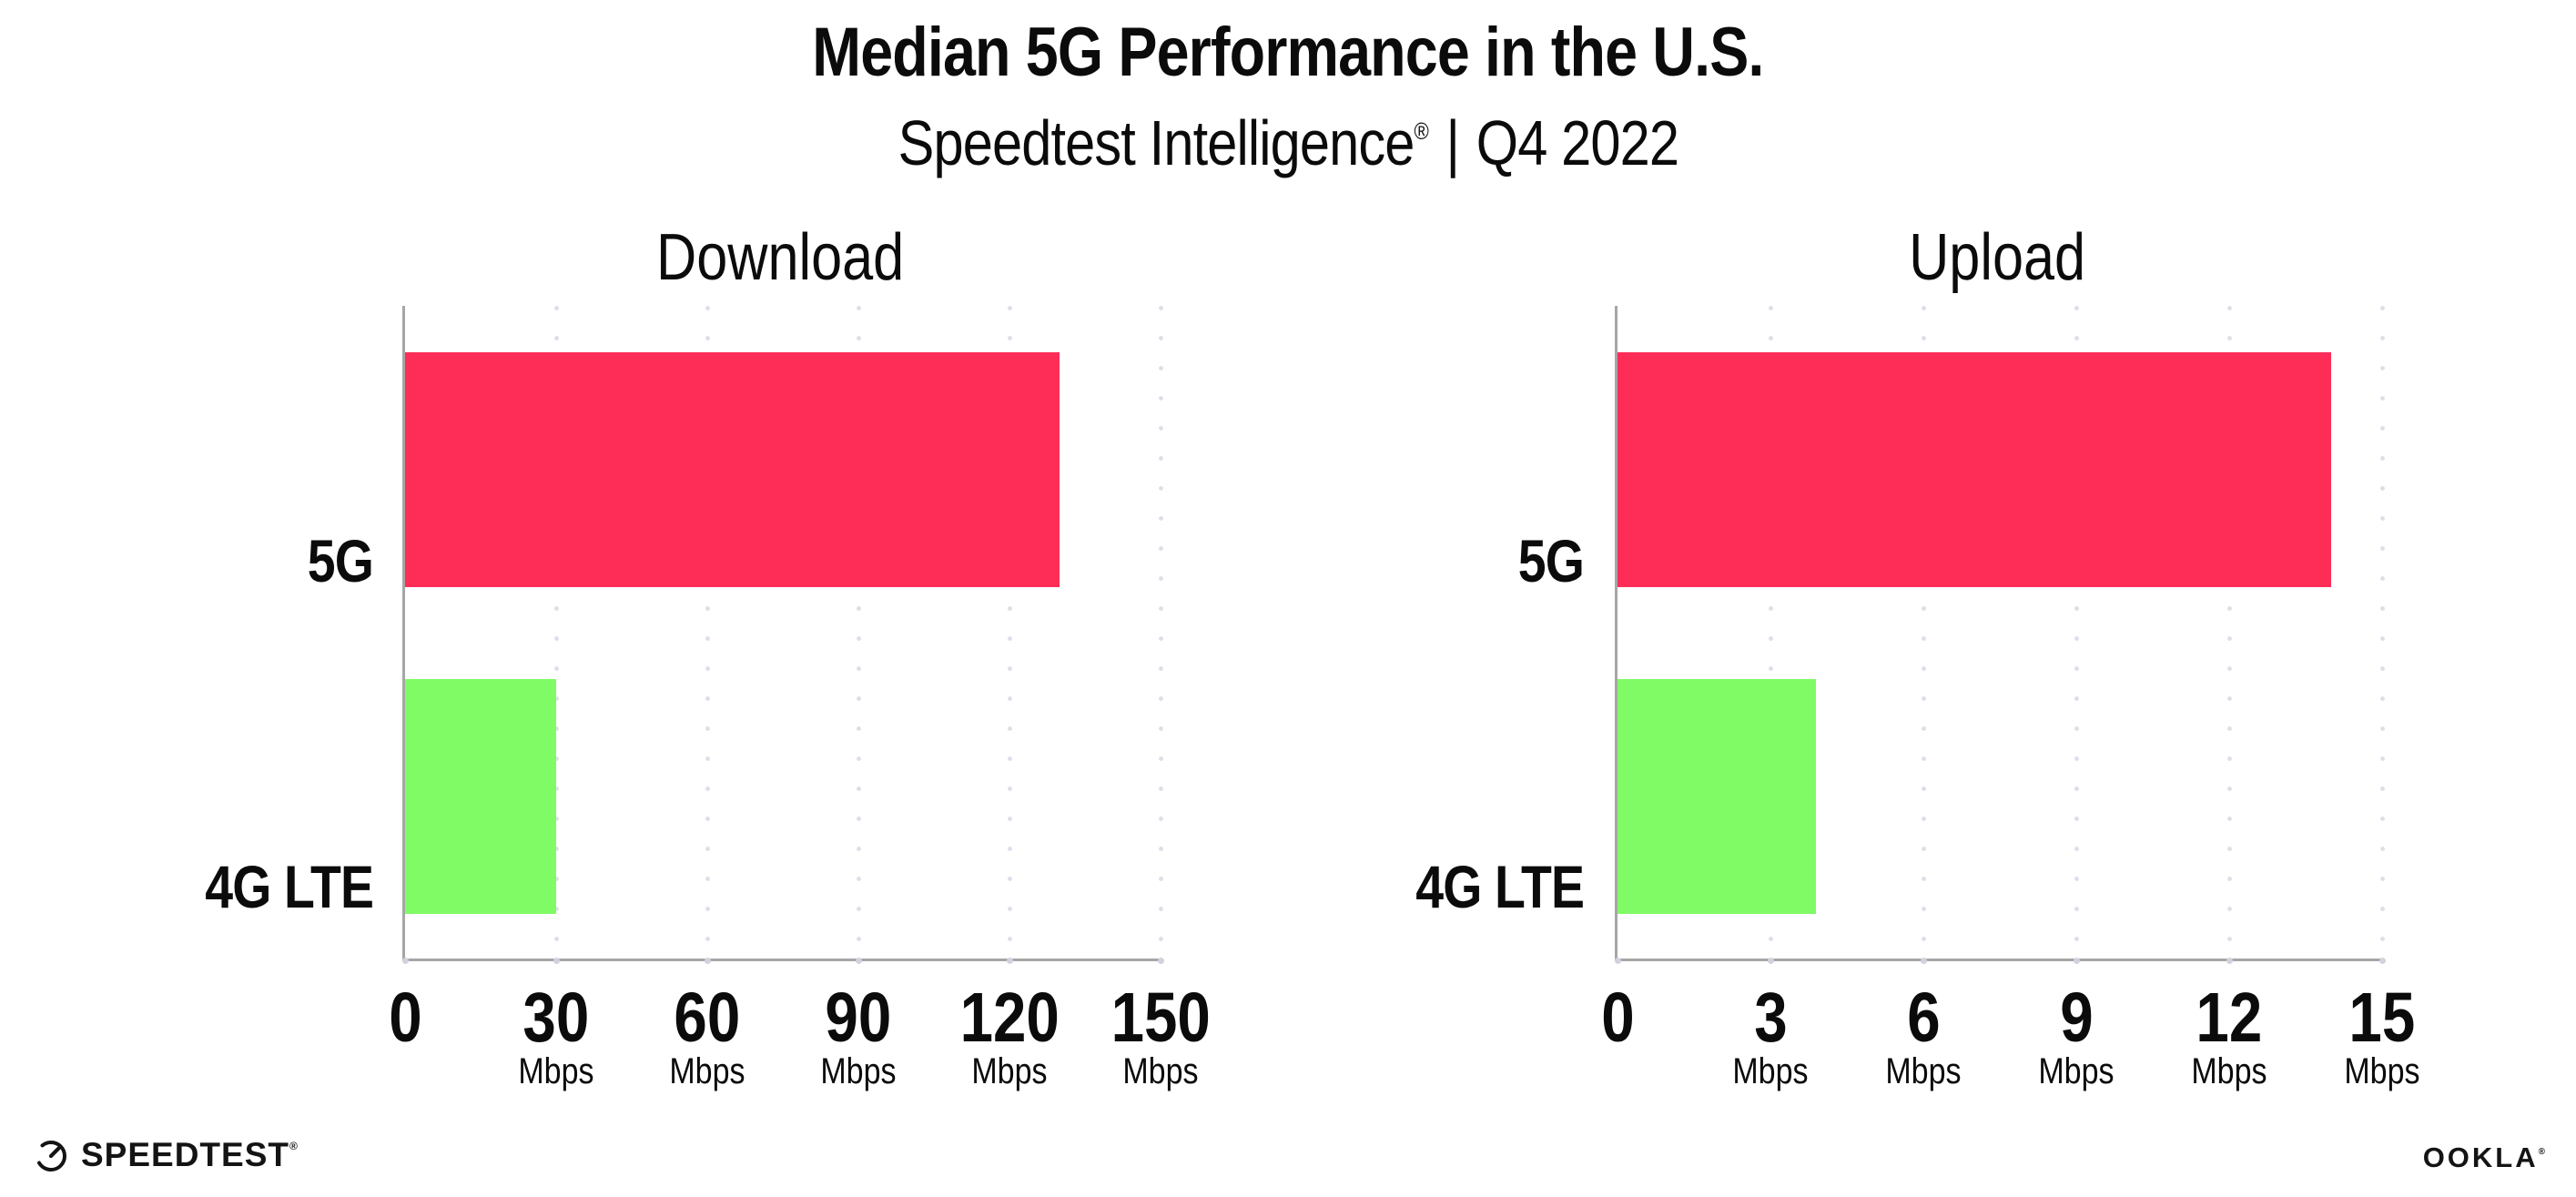  I want to click on registered-trademark-icon: ®, so click(1421, 131).